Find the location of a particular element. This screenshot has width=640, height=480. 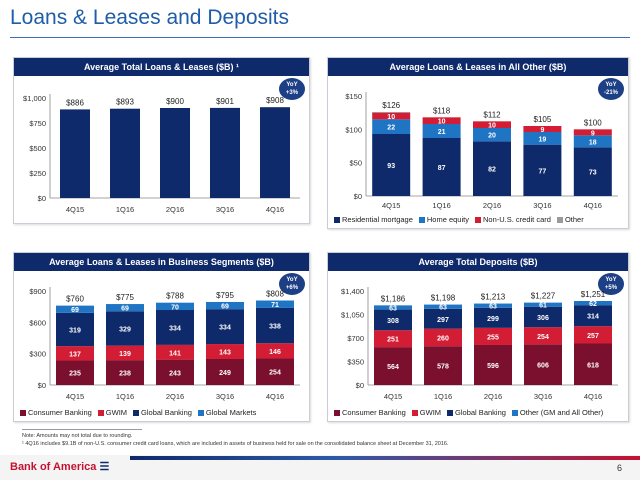

data-label: 146 is located at coordinates (275, 352).